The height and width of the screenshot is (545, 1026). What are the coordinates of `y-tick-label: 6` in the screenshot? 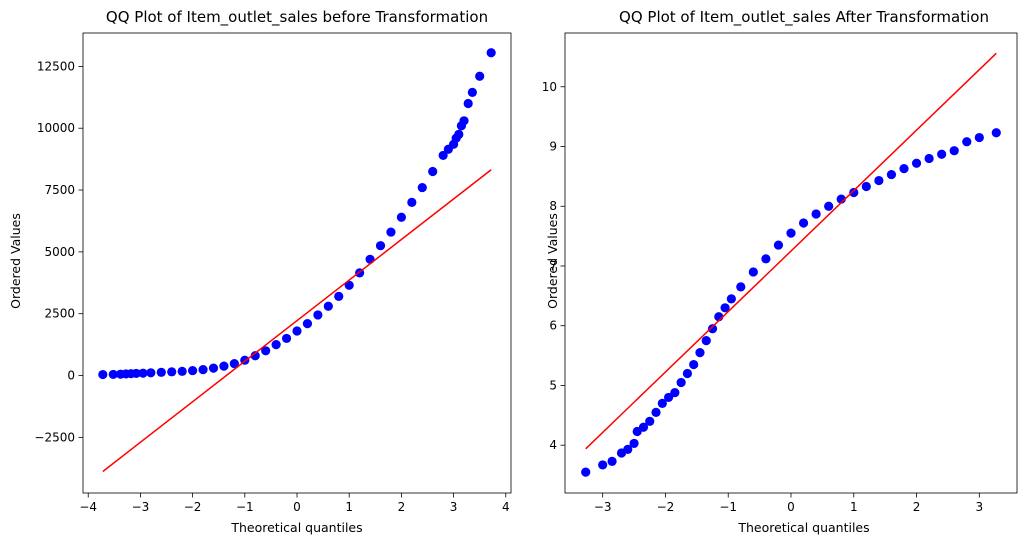 It's located at (553, 326).